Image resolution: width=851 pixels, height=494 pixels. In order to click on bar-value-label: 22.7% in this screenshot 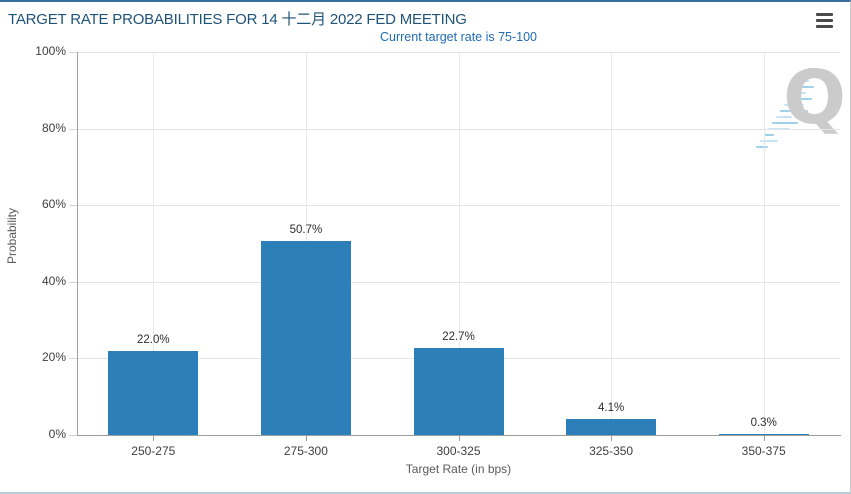, I will do `click(458, 337)`.